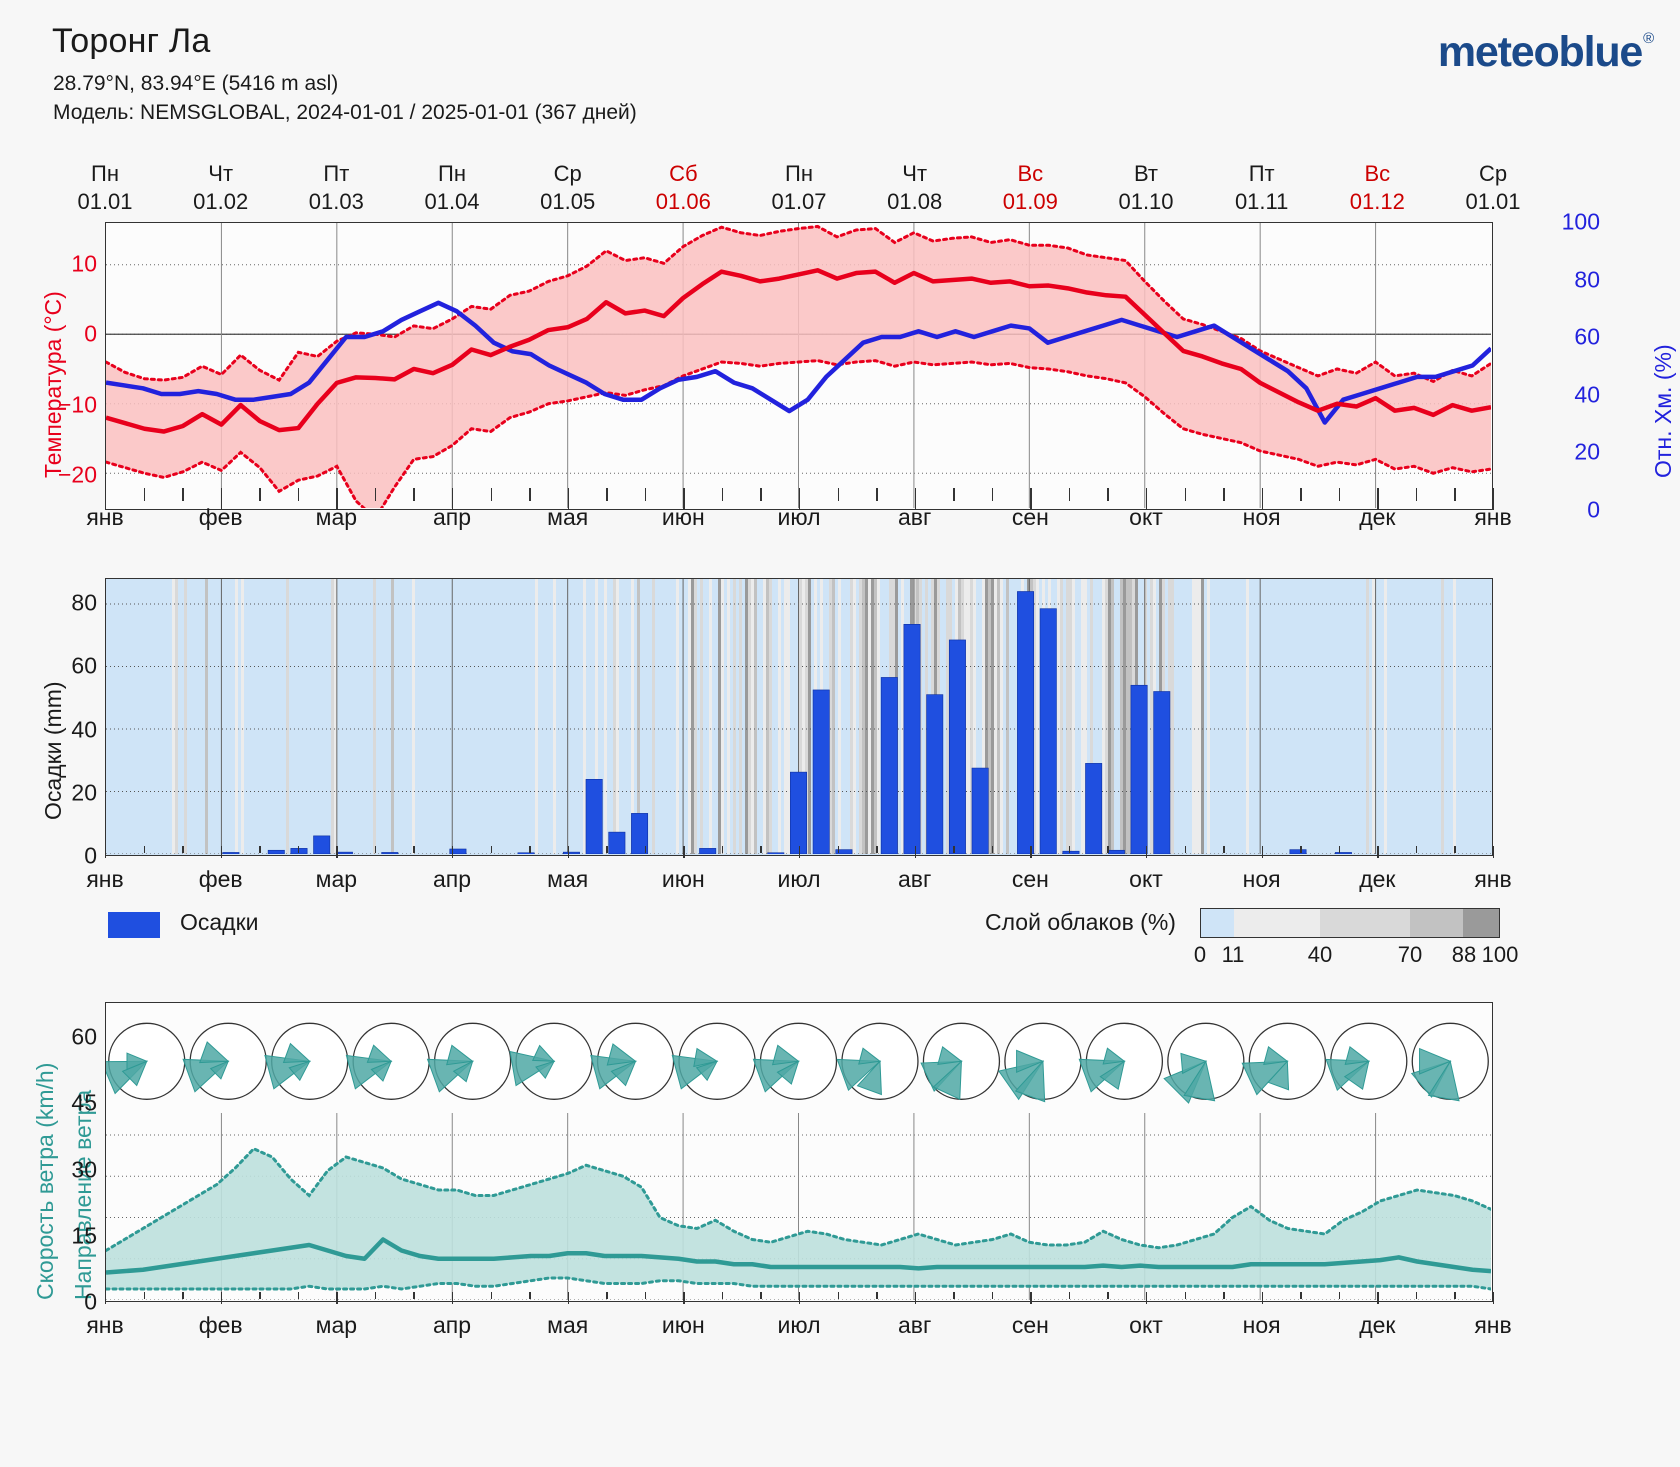 The width and height of the screenshot is (1680, 1467). What do you see at coordinates (84, 729) in the screenshot?
I see `axis-tick-label: 40` at bounding box center [84, 729].